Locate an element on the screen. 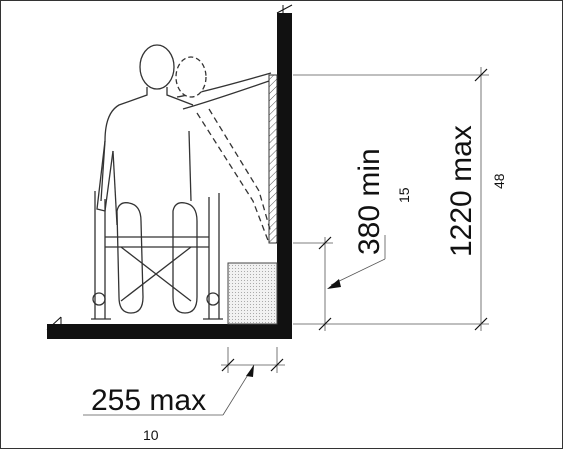 This screenshot has height=449, width=563. obstruction-box is located at coordinates (252, 293).